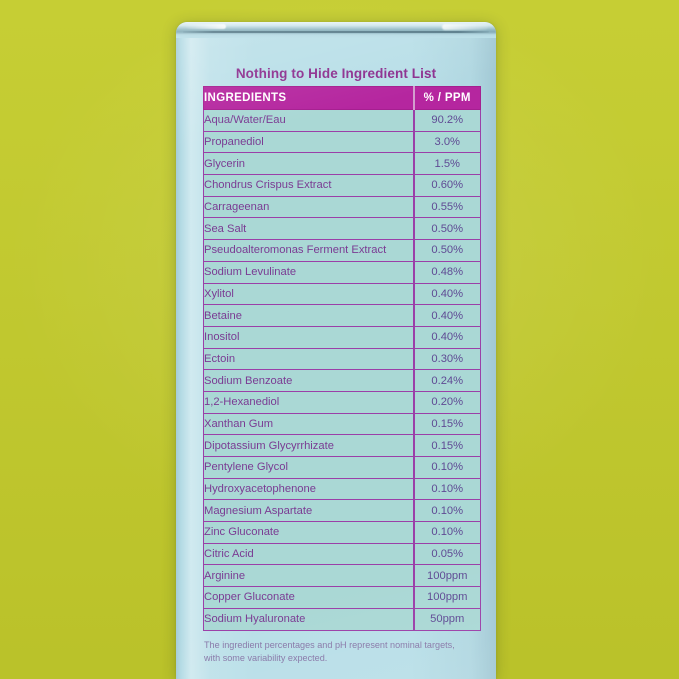 The height and width of the screenshot is (679, 679). I want to click on table-row: Propanediol 3.0%, so click(342, 142).